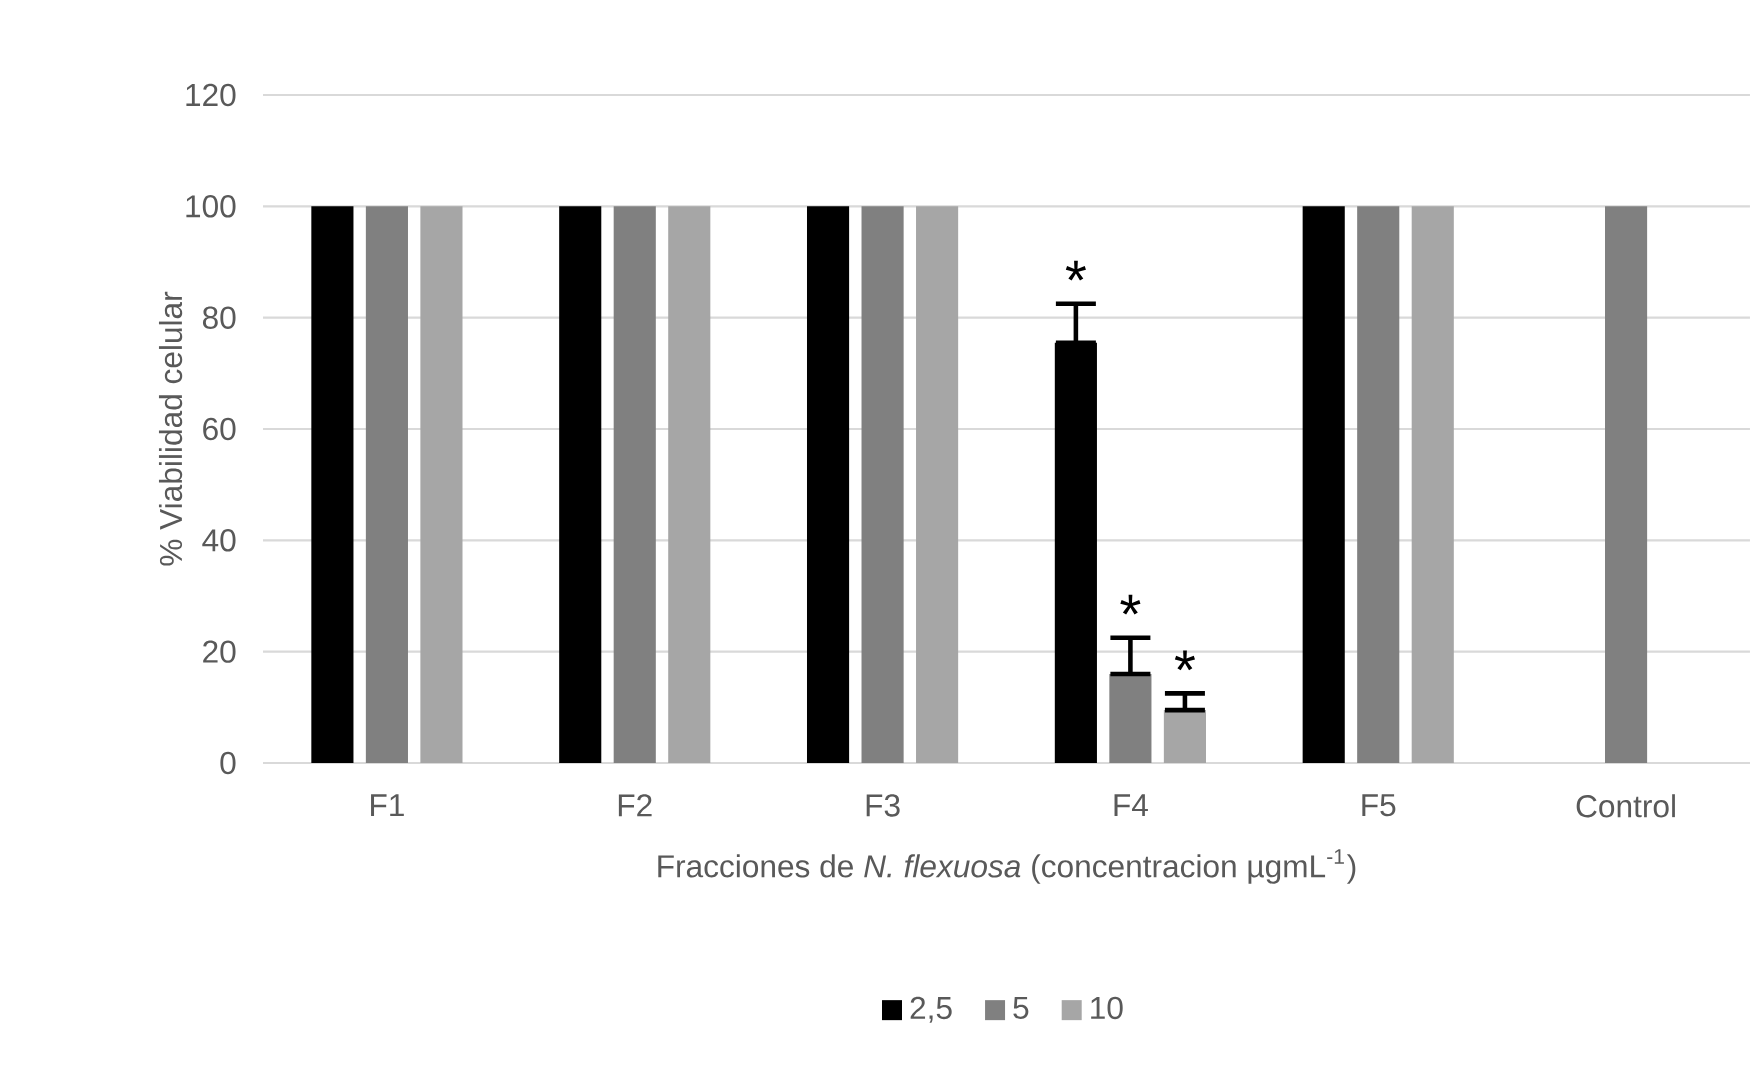 This screenshot has height=1068, width=1754. What do you see at coordinates (931, 1009) in the screenshot?
I see `legend-label: 2,5` at bounding box center [931, 1009].